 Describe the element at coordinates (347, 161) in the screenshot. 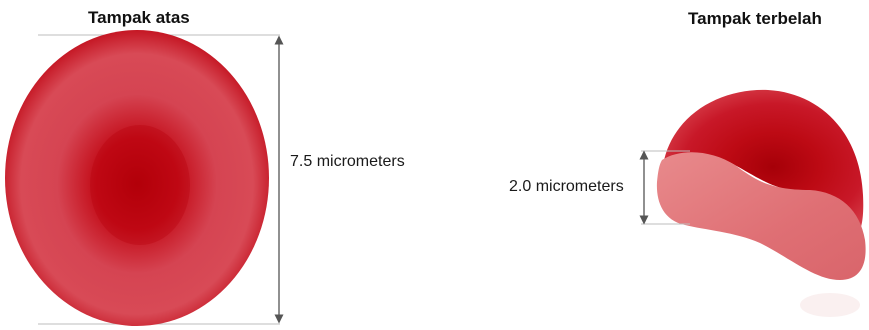

I see `width-measurement-label: 7.5 micrometers` at that location.